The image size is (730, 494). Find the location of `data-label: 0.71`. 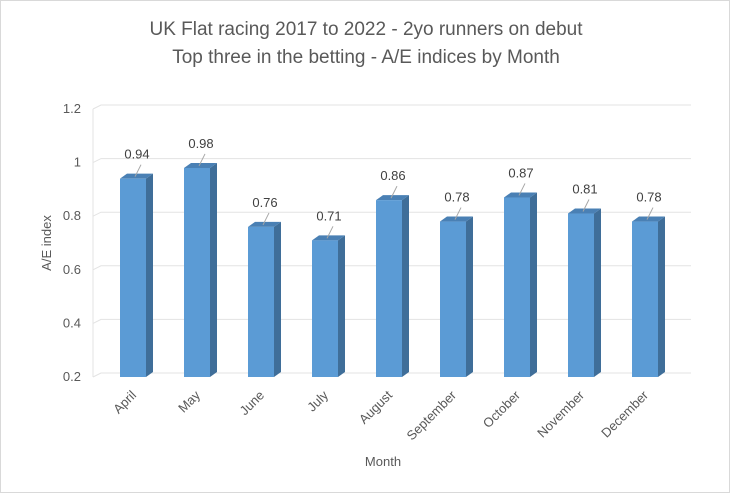

data-label: 0.71 is located at coordinates (328, 215).